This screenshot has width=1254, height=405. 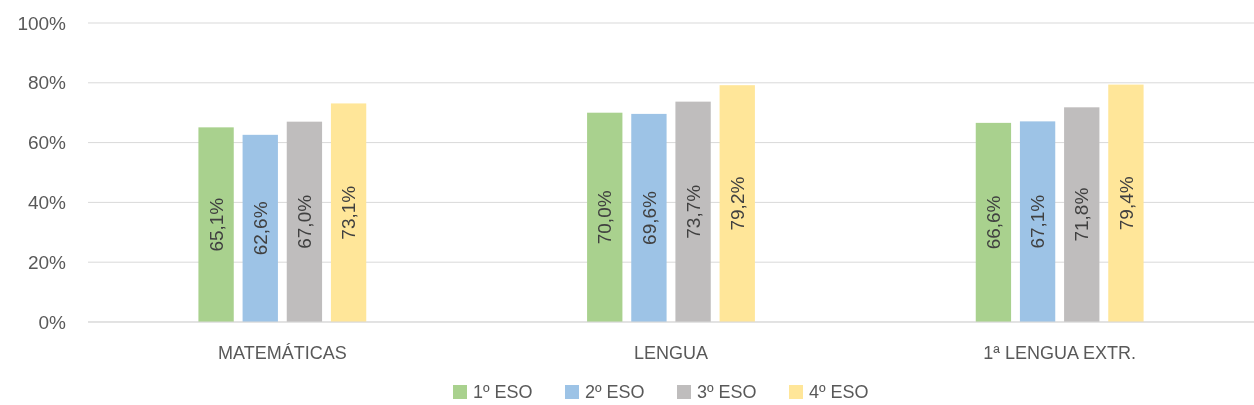 I want to click on legend-label: 3º ESO, so click(x=727, y=392).